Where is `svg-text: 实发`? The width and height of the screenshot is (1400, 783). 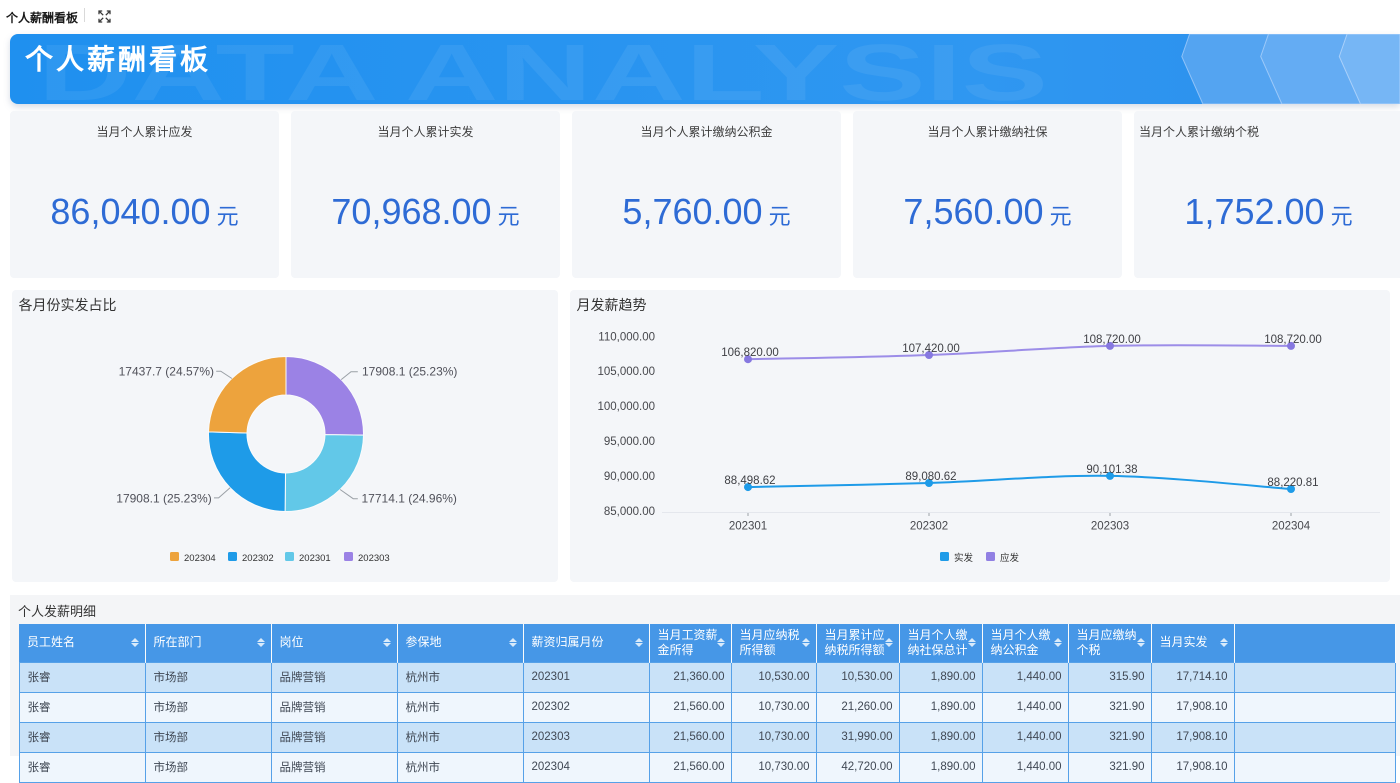 svg-text: 实发 is located at coordinates (964, 558).